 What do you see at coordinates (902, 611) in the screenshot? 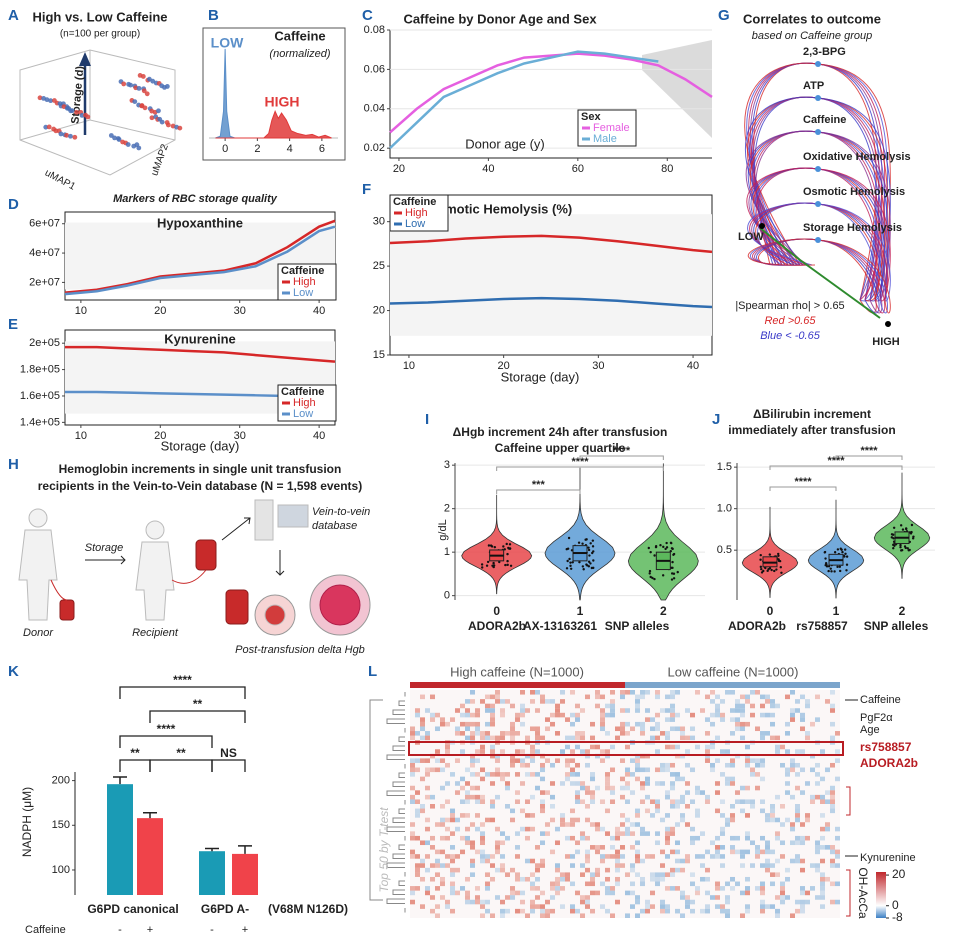
I see `x-tick-label: 2` at bounding box center [902, 611].